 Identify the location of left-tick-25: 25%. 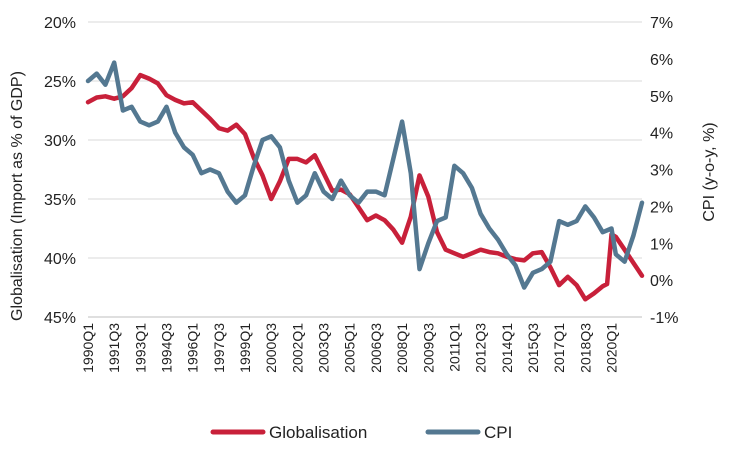
(60, 82).